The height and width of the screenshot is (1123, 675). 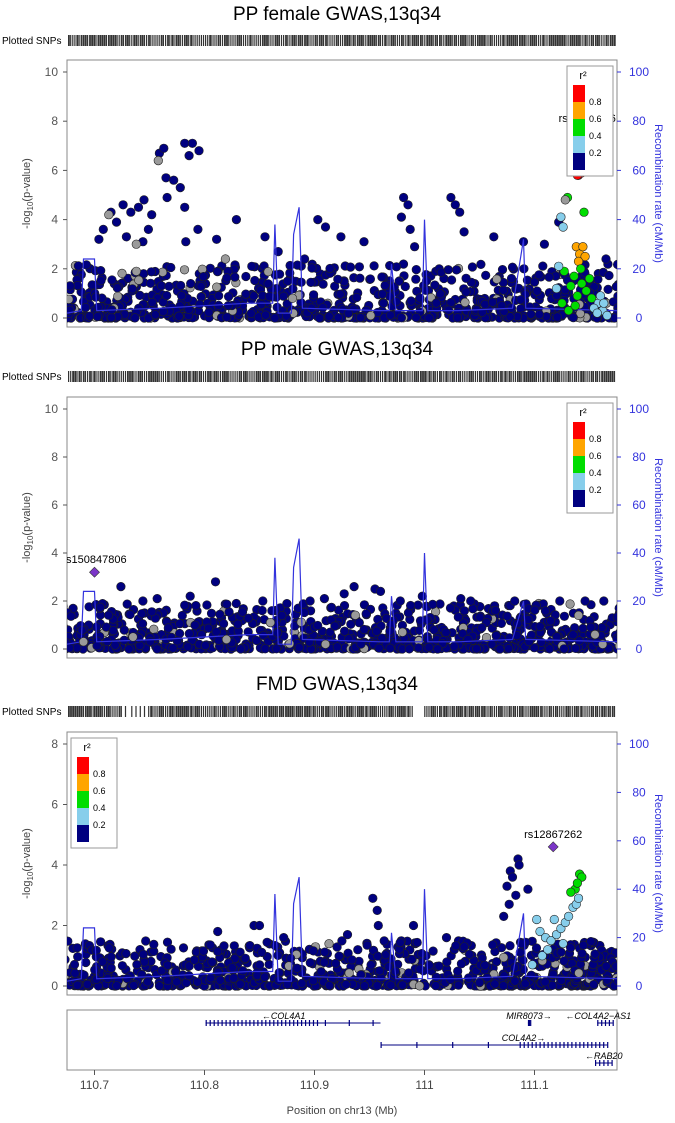 I want to click on x-axis-label: Position on chr13 (Mb), so click(x=342, y=1111).